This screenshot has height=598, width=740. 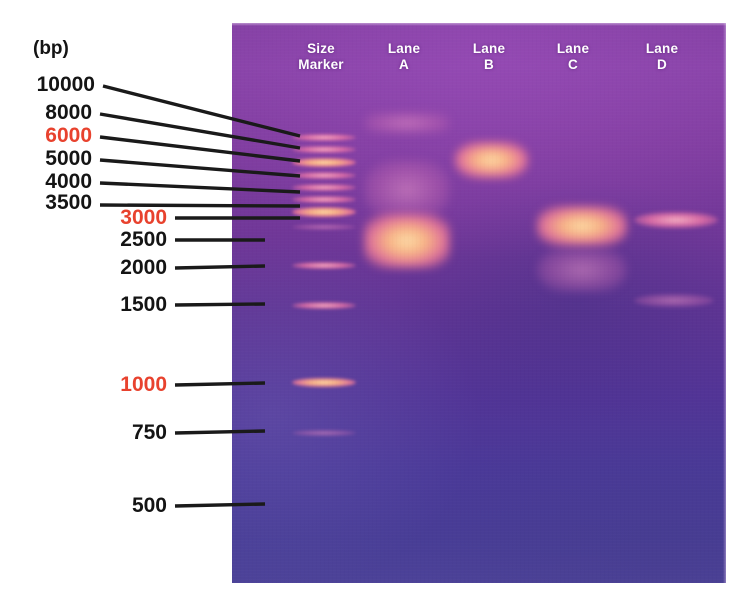 I want to click on lane-header-lane-c: Lane C, so click(x=573, y=57).